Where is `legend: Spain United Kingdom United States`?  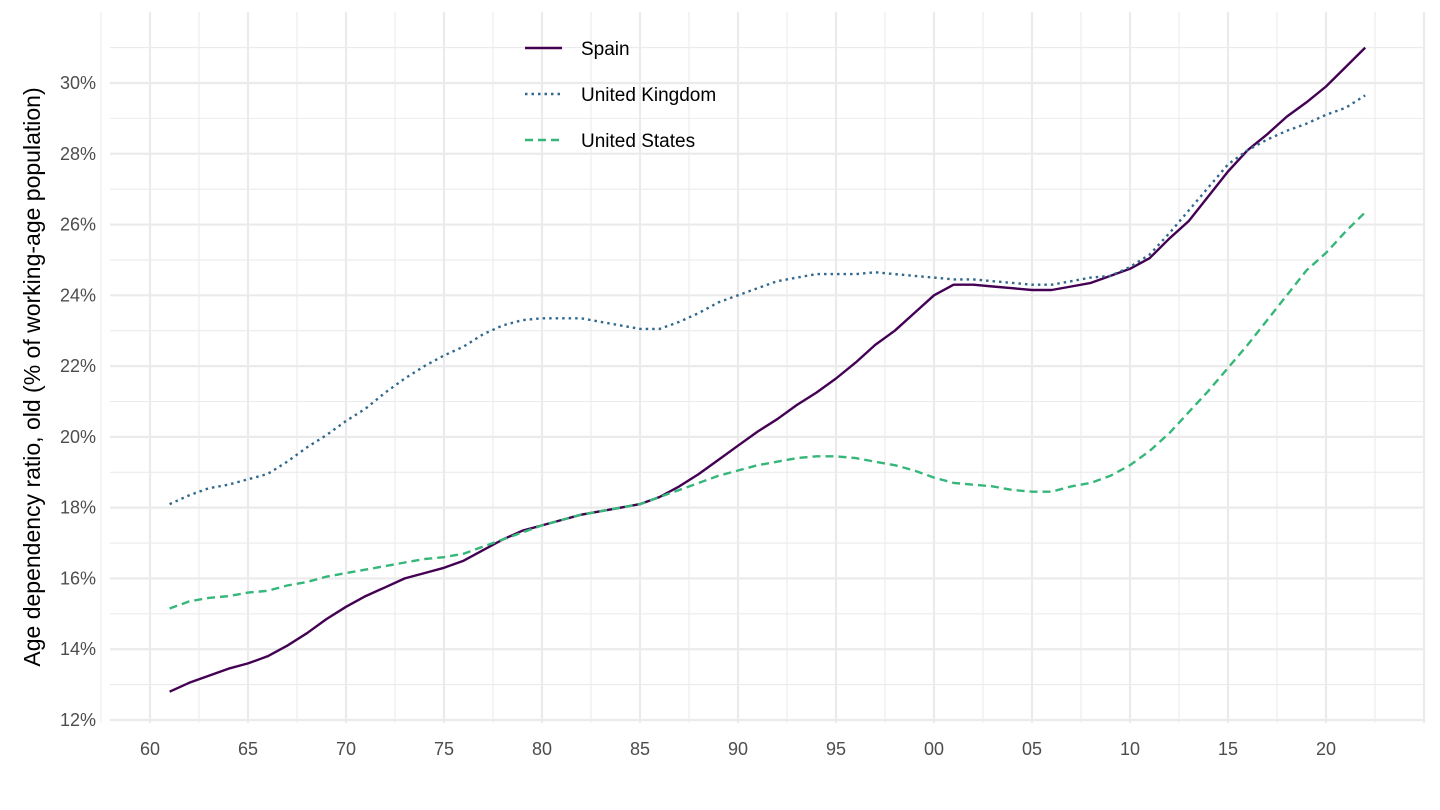 legend: Spain United Kingdom United States is located at coordinates (620, 95).